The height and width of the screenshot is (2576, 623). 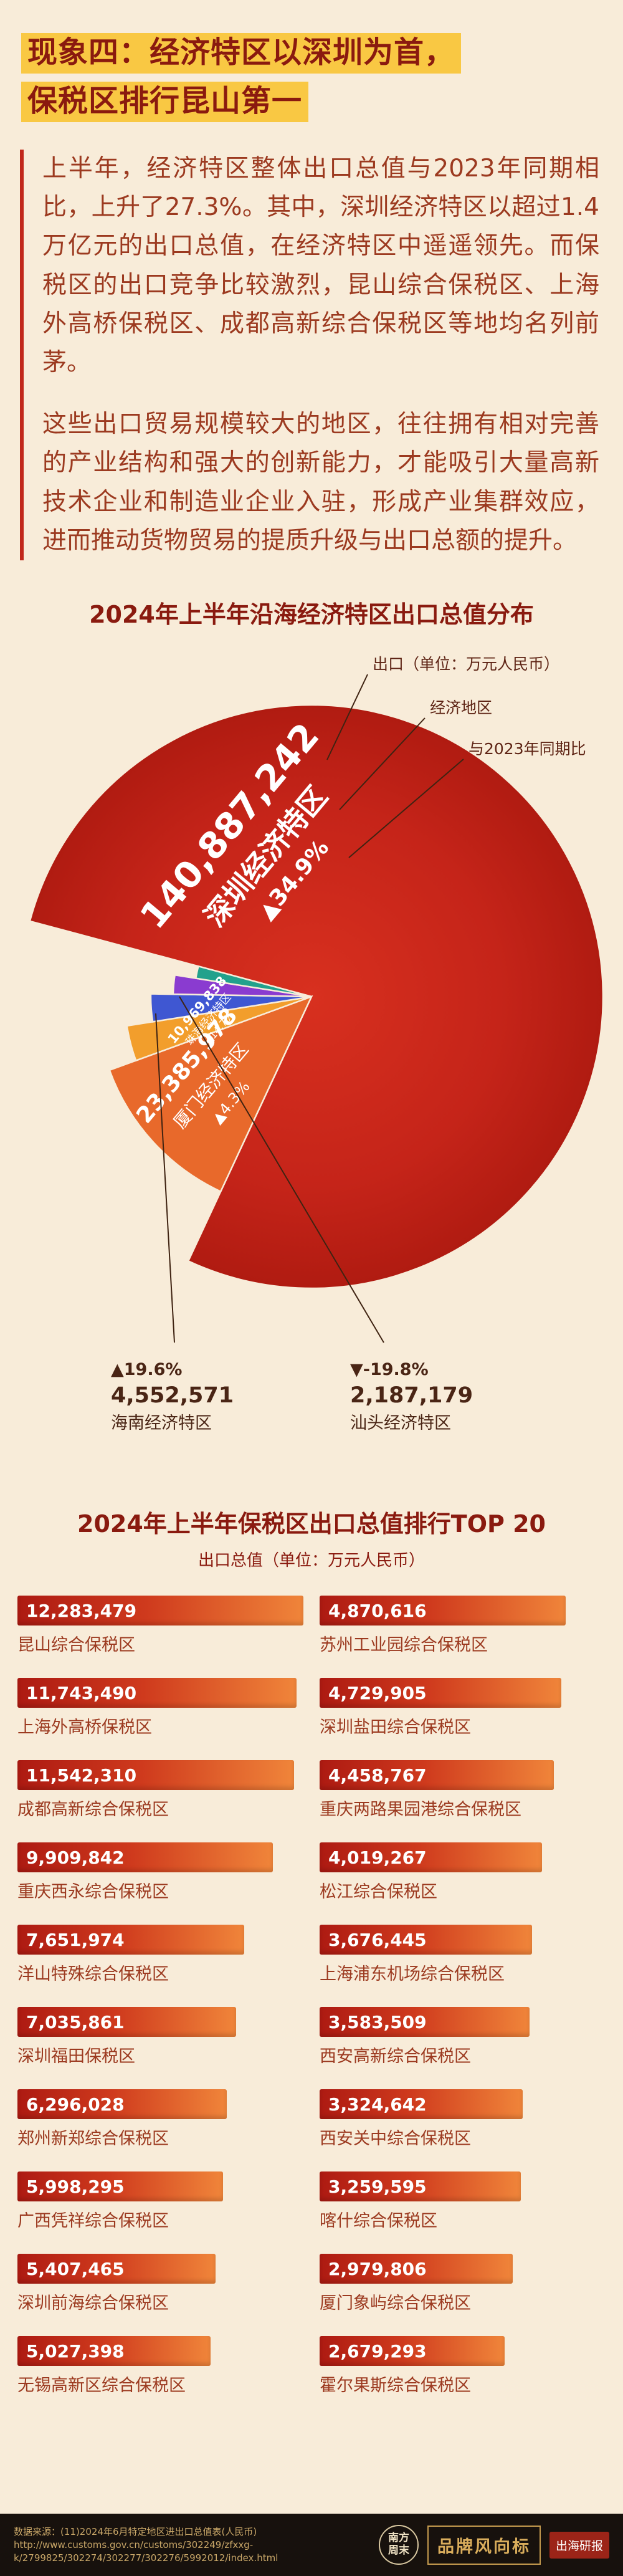 I want to click on pie-label-value: 4,552,571, so click(x=172, y=1396).